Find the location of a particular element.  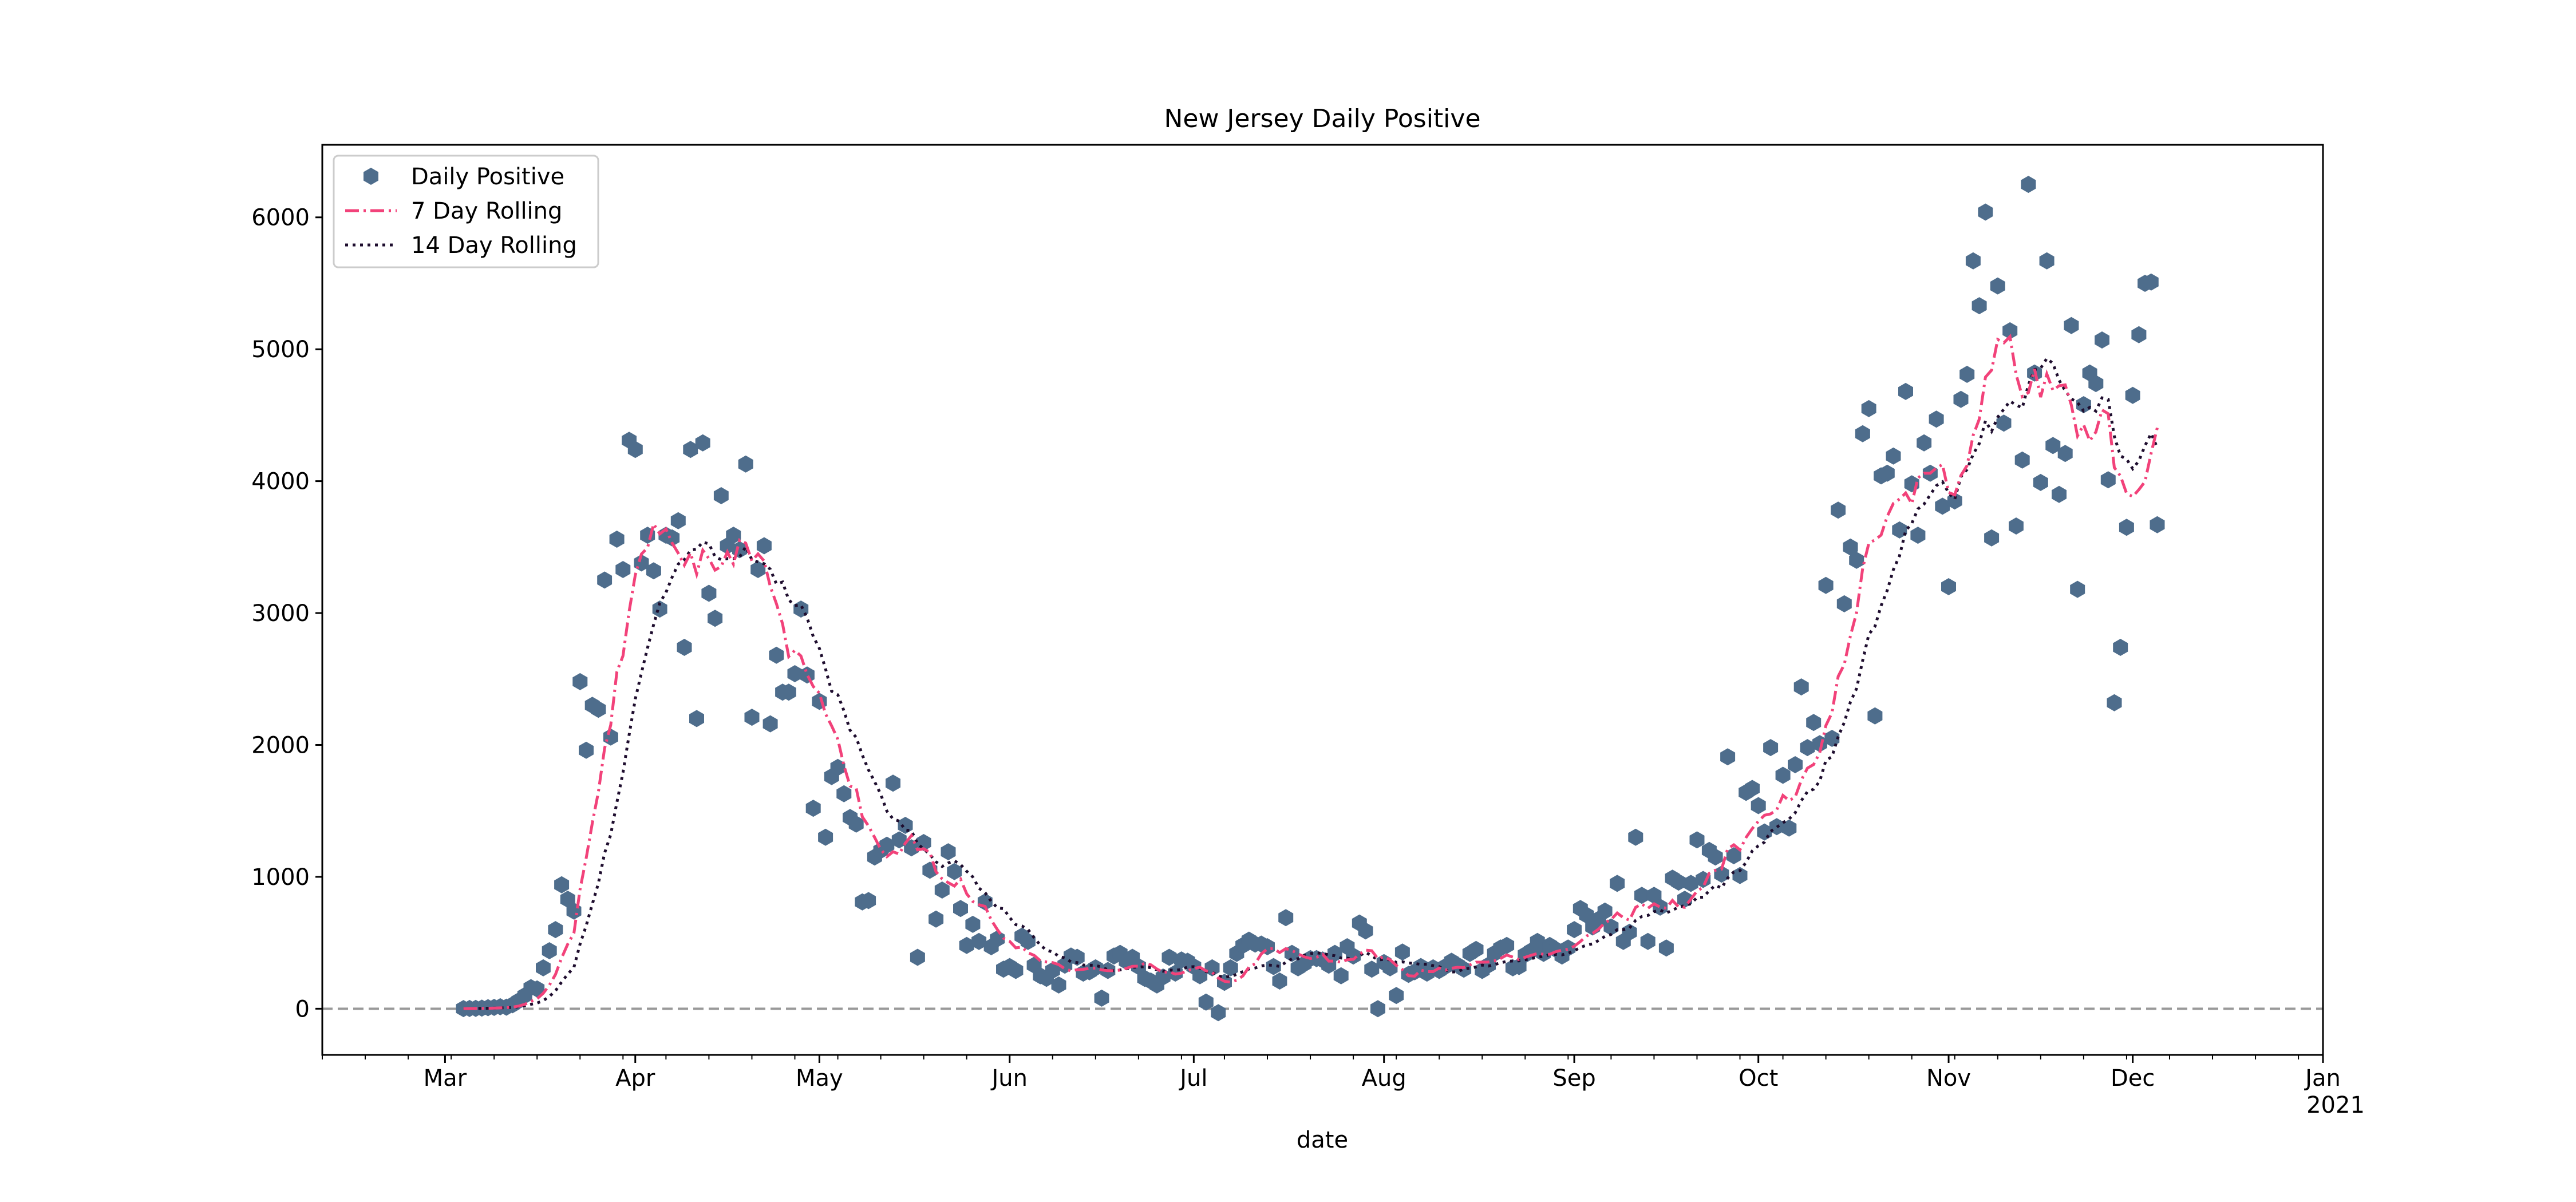

x-tick-label: Jun is located at coordinates (1009, 1079).